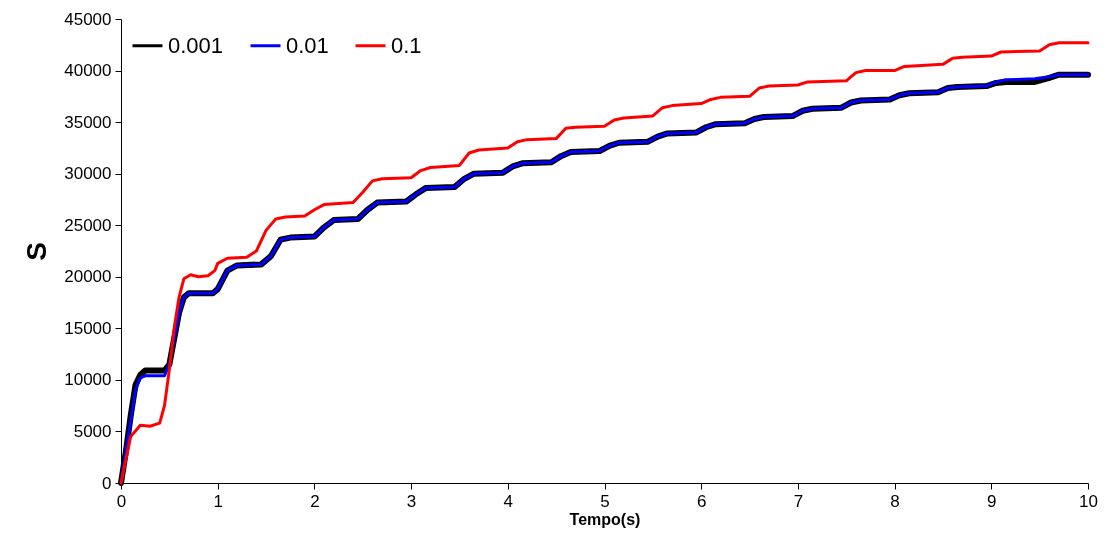  Describe the element at coordinates (88, 277) in the screenshot. I see `y-tick-label: 20000` at that location.